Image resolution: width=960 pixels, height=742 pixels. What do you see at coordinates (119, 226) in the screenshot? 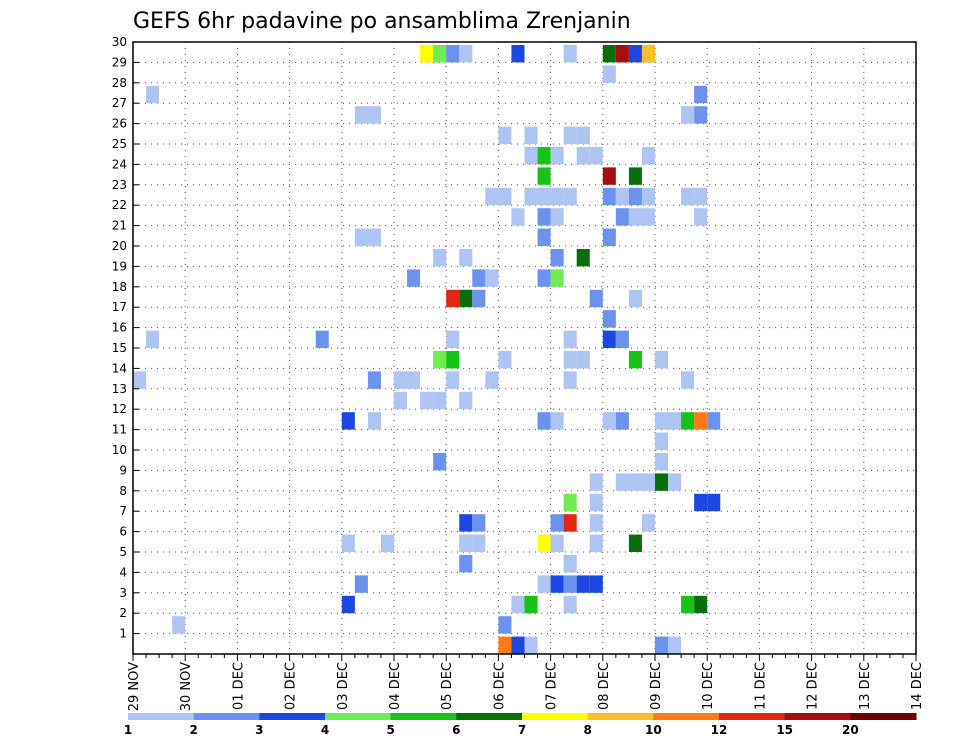
I see `y-tick-label: 21` at bounding box center [119, 226].